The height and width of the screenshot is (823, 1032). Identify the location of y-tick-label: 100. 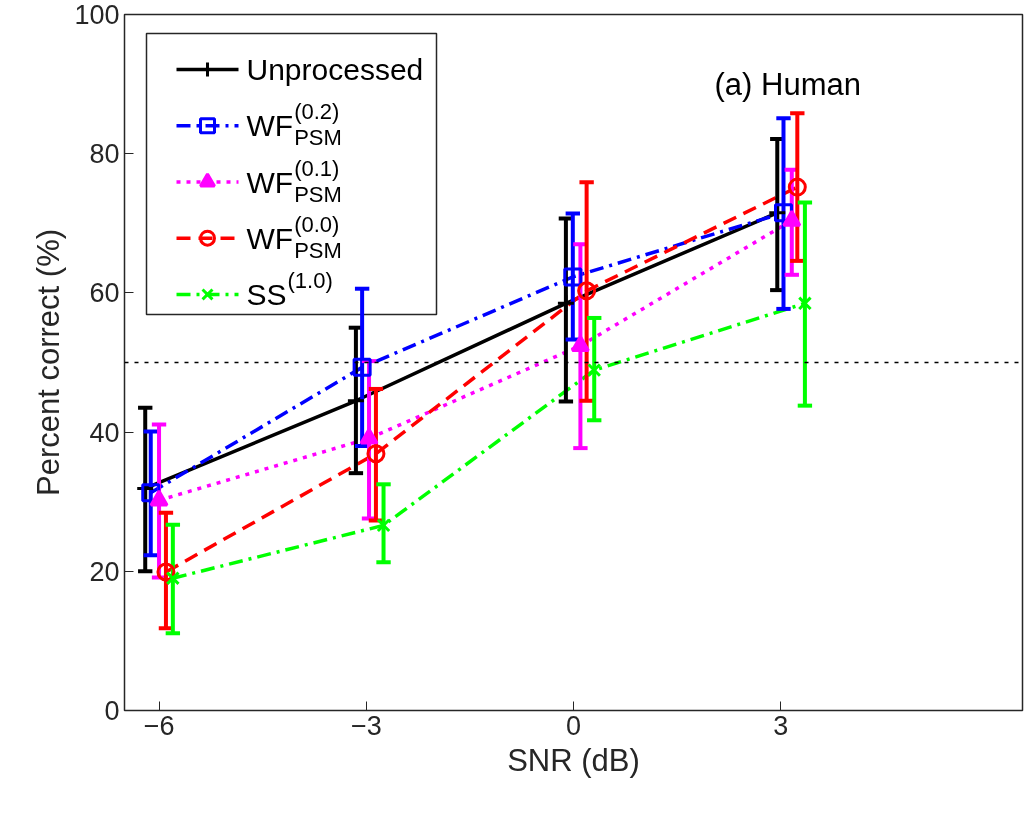
(97, 15).